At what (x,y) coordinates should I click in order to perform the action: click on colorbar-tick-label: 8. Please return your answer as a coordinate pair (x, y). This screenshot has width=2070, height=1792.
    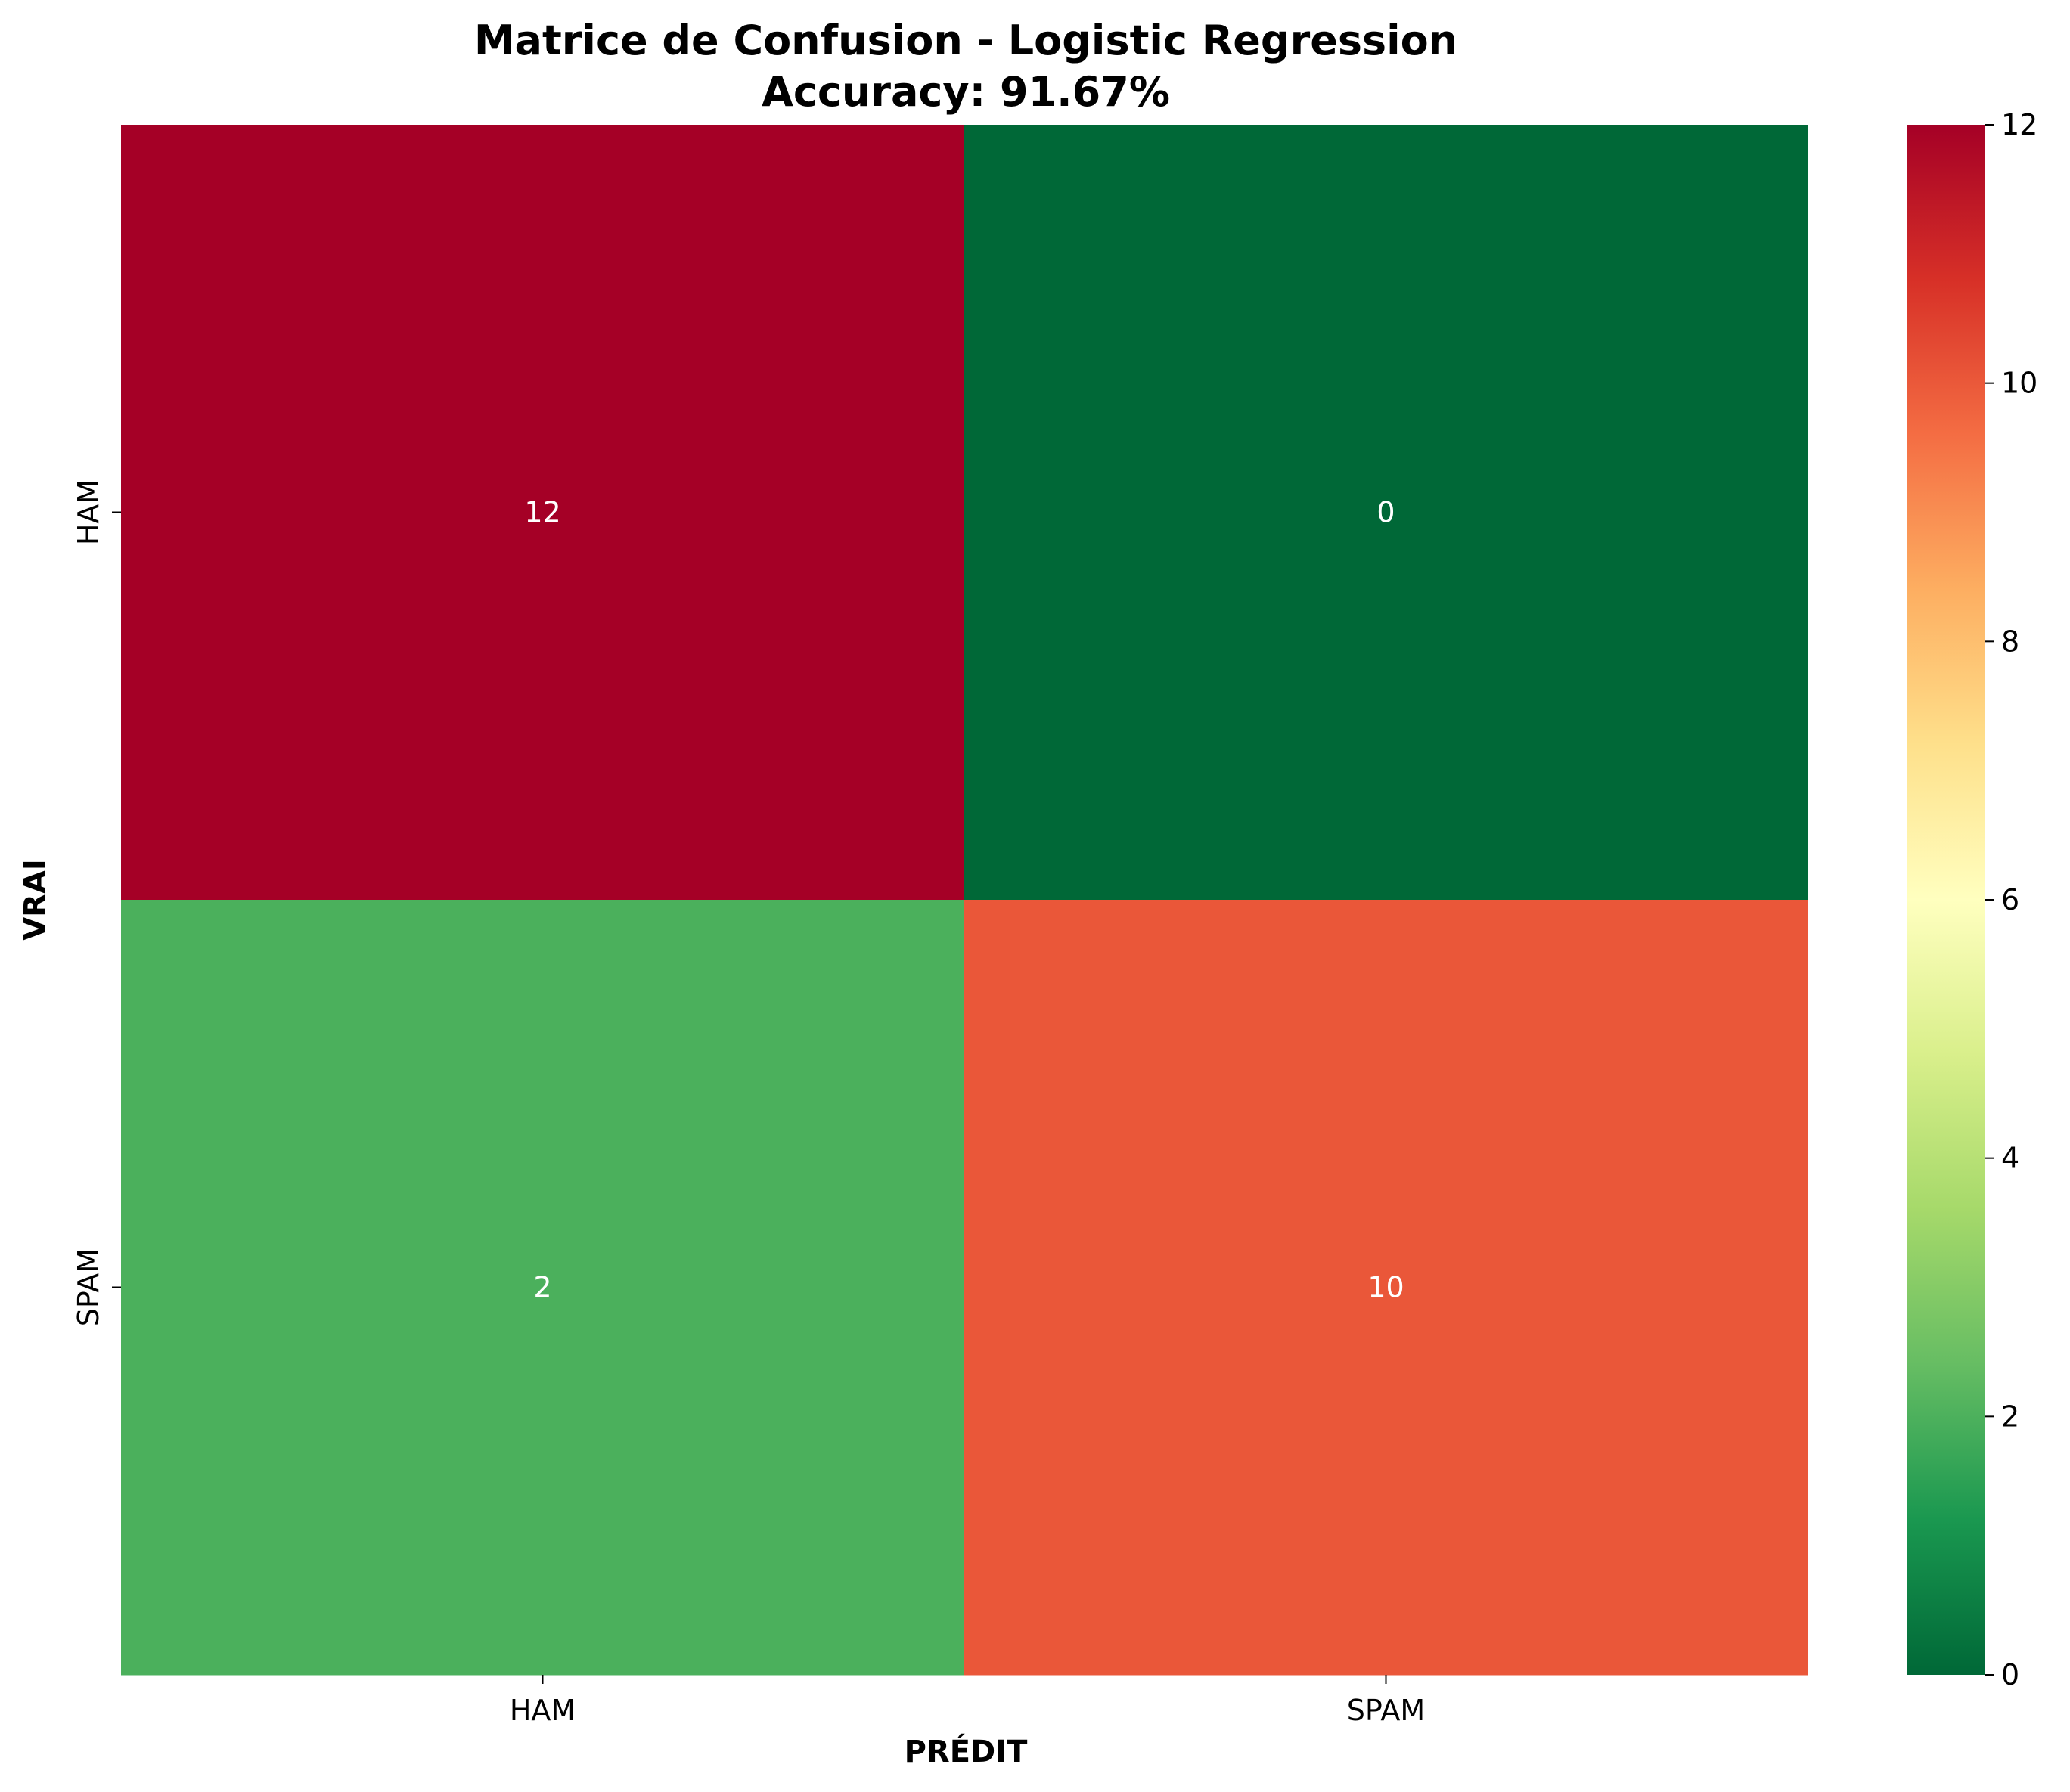
    Looking at the image, I should click on (2010, 641).